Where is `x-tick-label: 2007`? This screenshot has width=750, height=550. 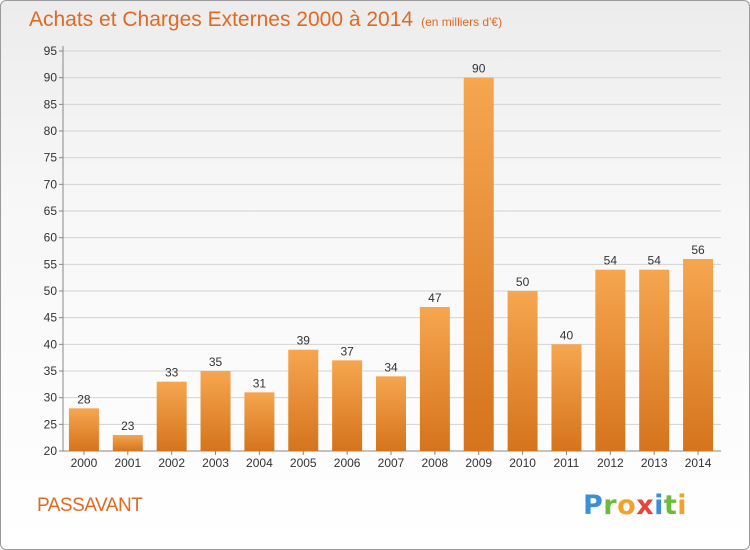
x-tick-label: 2007 is located at coordinates (391, 463).